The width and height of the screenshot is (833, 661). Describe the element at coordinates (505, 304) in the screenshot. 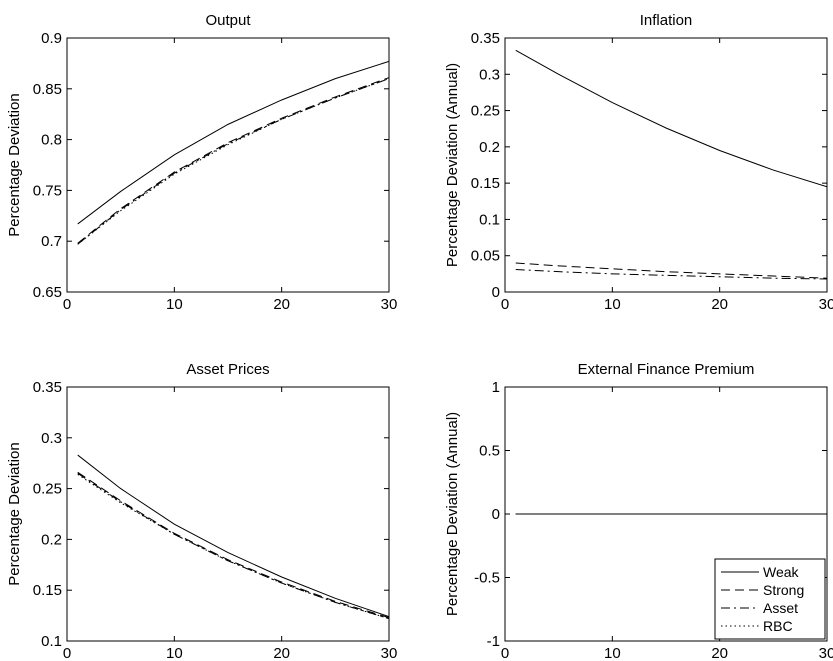

I see `inflation-x-tick-label: 0` at that location.